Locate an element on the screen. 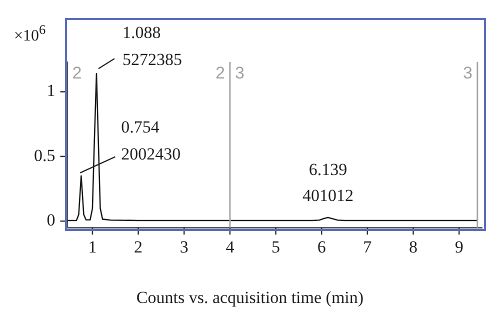 The image size is (500, 332). x-tick-label: 1 is located at coordinates (92, 246).